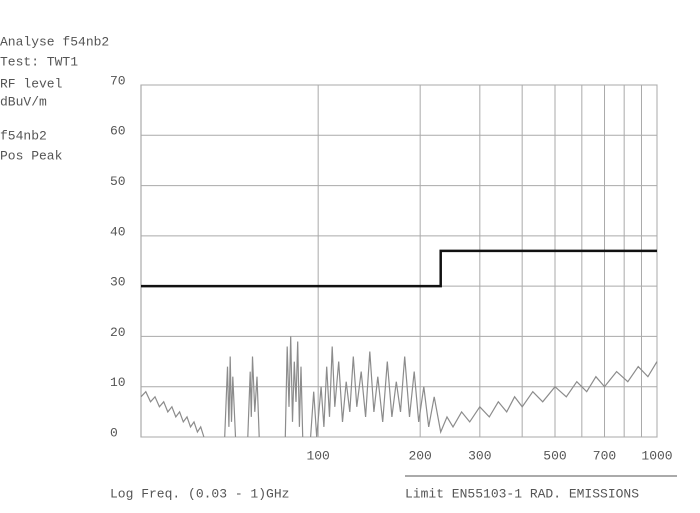  Describe the element at coordinates (522, 493) in the screenshot. I see `limit-label: Limit EN55103-1 RAD. EMISSIONS` at that location.